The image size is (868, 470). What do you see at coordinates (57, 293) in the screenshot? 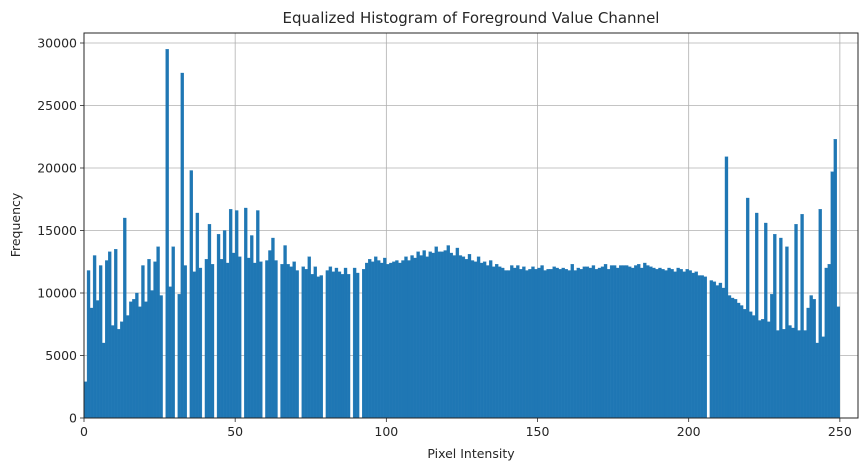
I see `y-tick-label: 10000` at bounding box center [57, 293].